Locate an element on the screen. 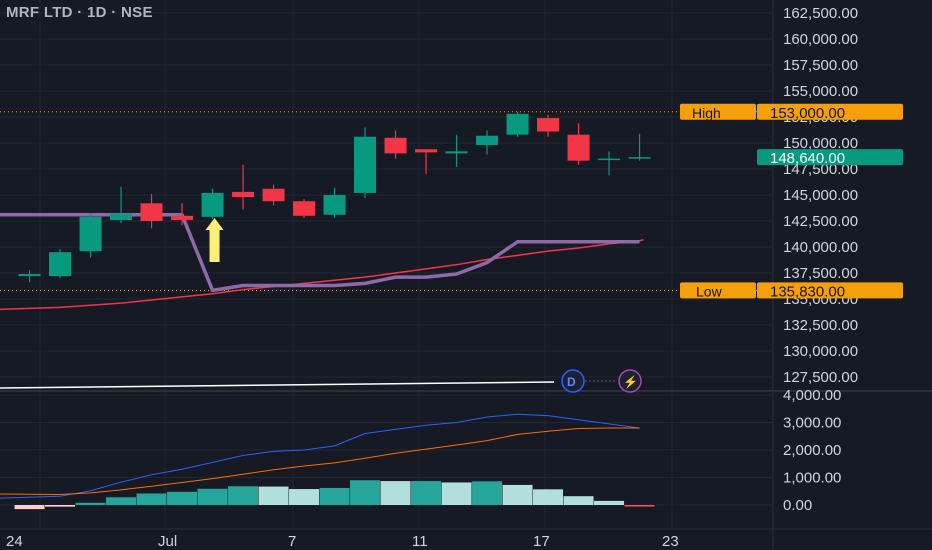 Image resolution: width=932 pixels, height=550 pixels. time-axis-tick: Jul is located at coordinates (167, 541).